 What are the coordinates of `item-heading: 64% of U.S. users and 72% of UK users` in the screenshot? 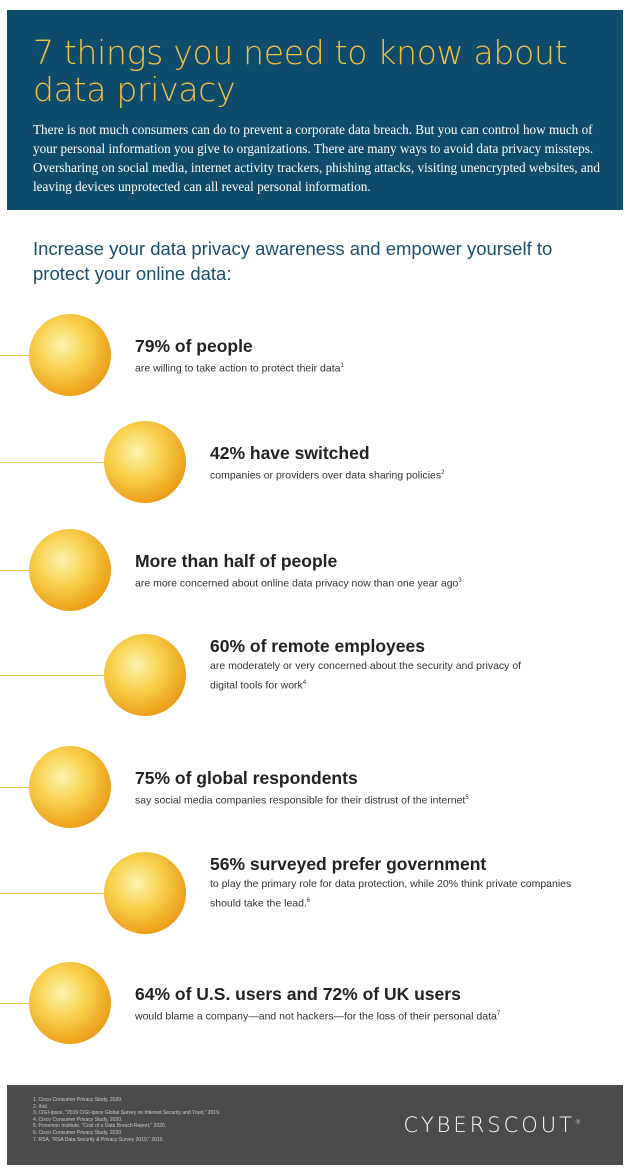 It's located at (298, 994).